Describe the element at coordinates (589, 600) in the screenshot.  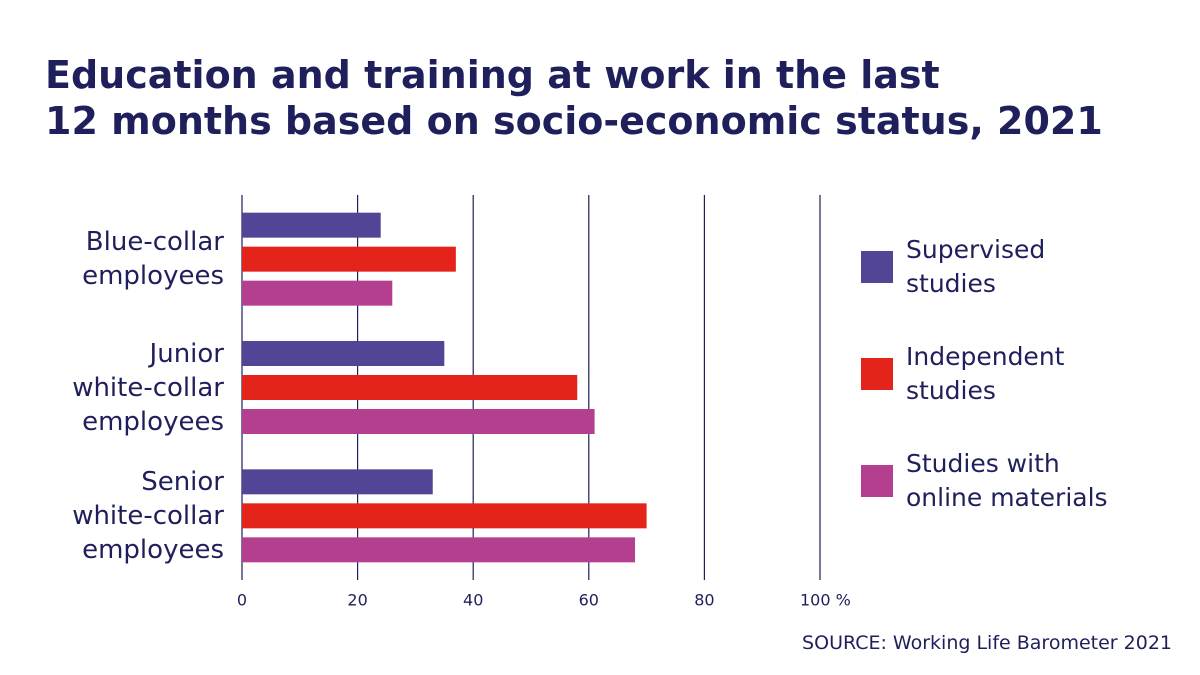
I see `x-tick-label: 60` at that location.